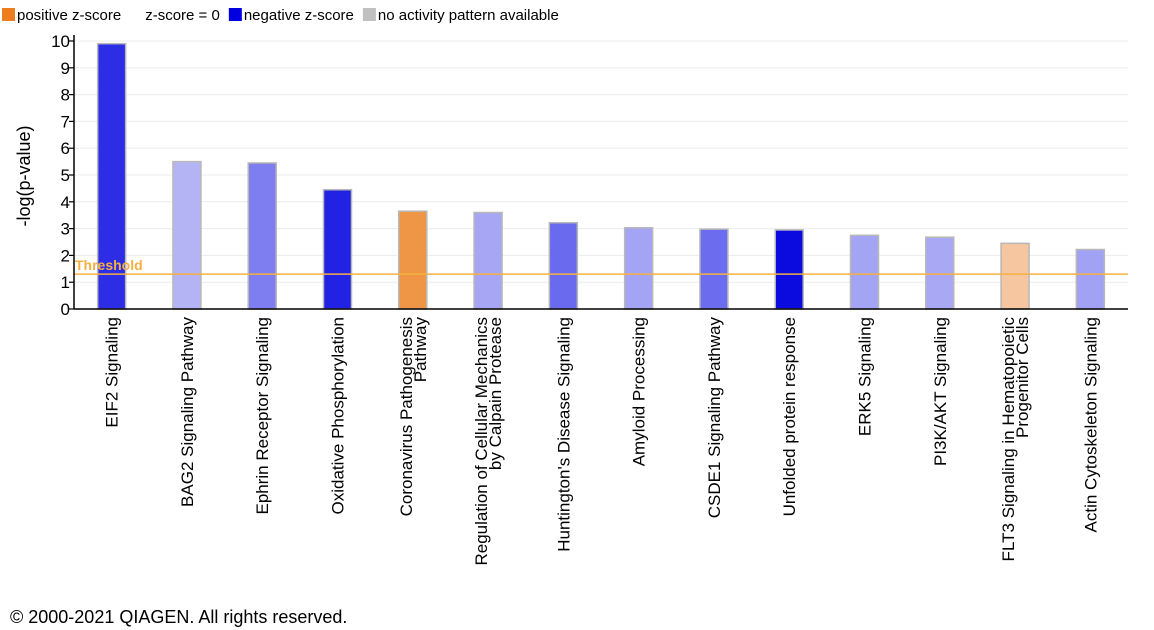 The height and width of the screenshot is (630, 1154). Describe the element at coordinates (24, 175) in the screenshot. I see `y-axis-title: -log(p-value)` at that location.